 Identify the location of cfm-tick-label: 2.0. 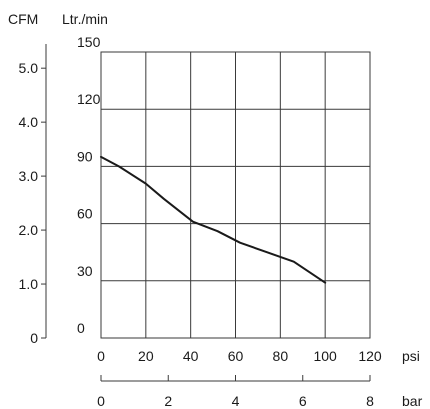
(29, 230).